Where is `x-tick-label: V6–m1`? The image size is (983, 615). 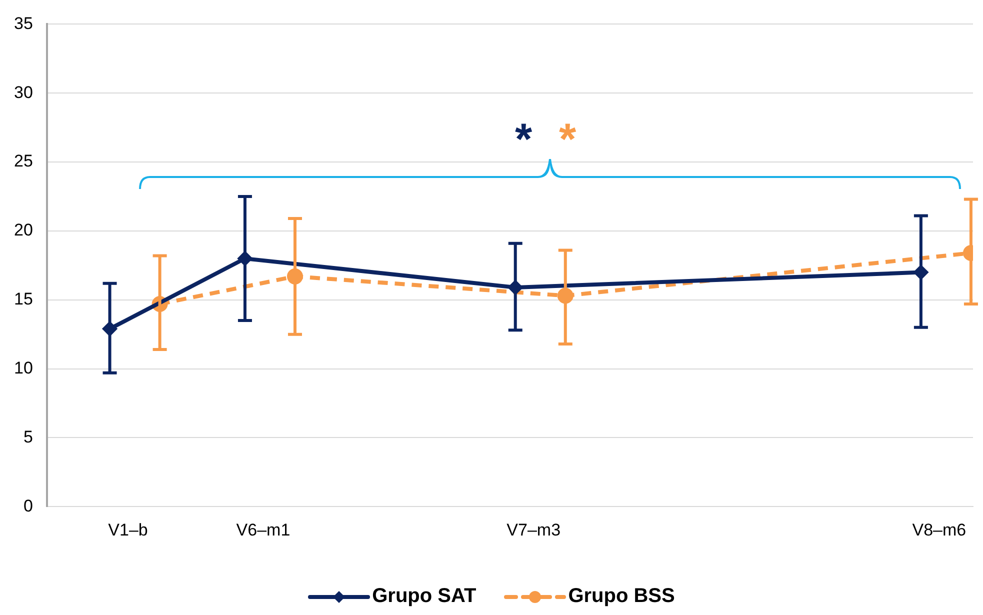
x-tick-label: V6–m1 is located at coordinates (263, 530).